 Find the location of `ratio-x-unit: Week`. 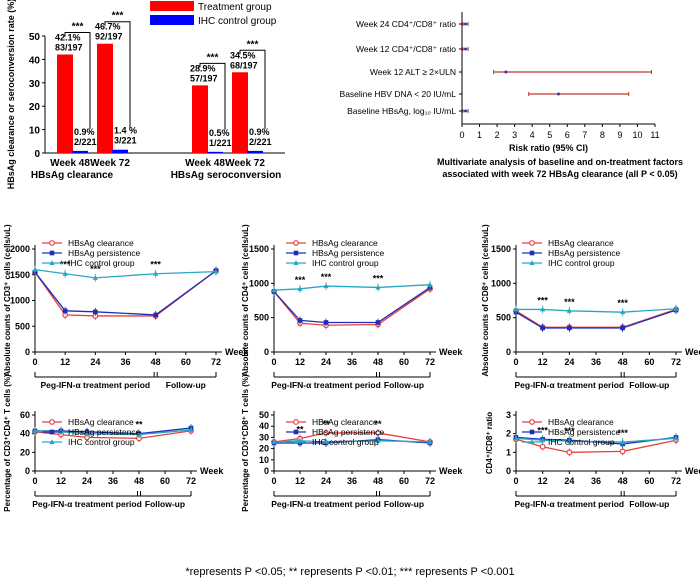

ratio-x-unit: Week is located at coordinates (692, 471).